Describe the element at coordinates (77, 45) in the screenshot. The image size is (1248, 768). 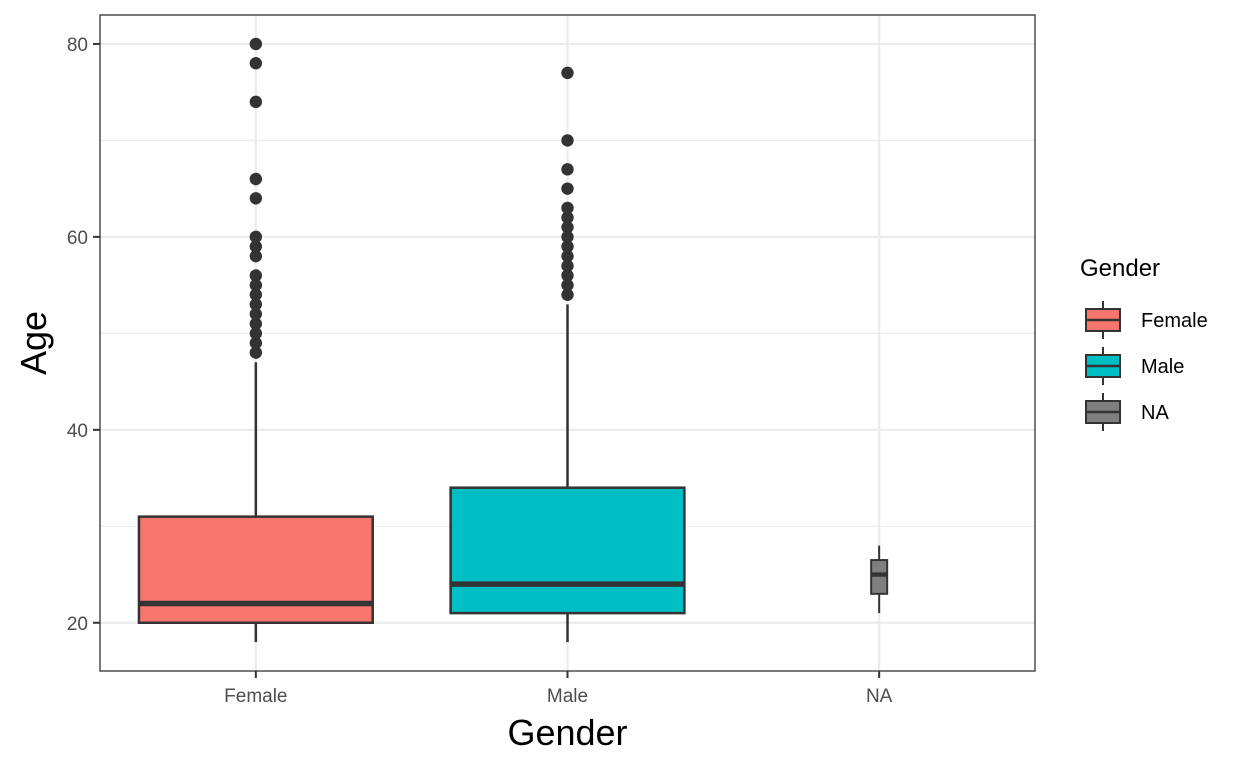
I see `y-tick-label: 80` at that location.